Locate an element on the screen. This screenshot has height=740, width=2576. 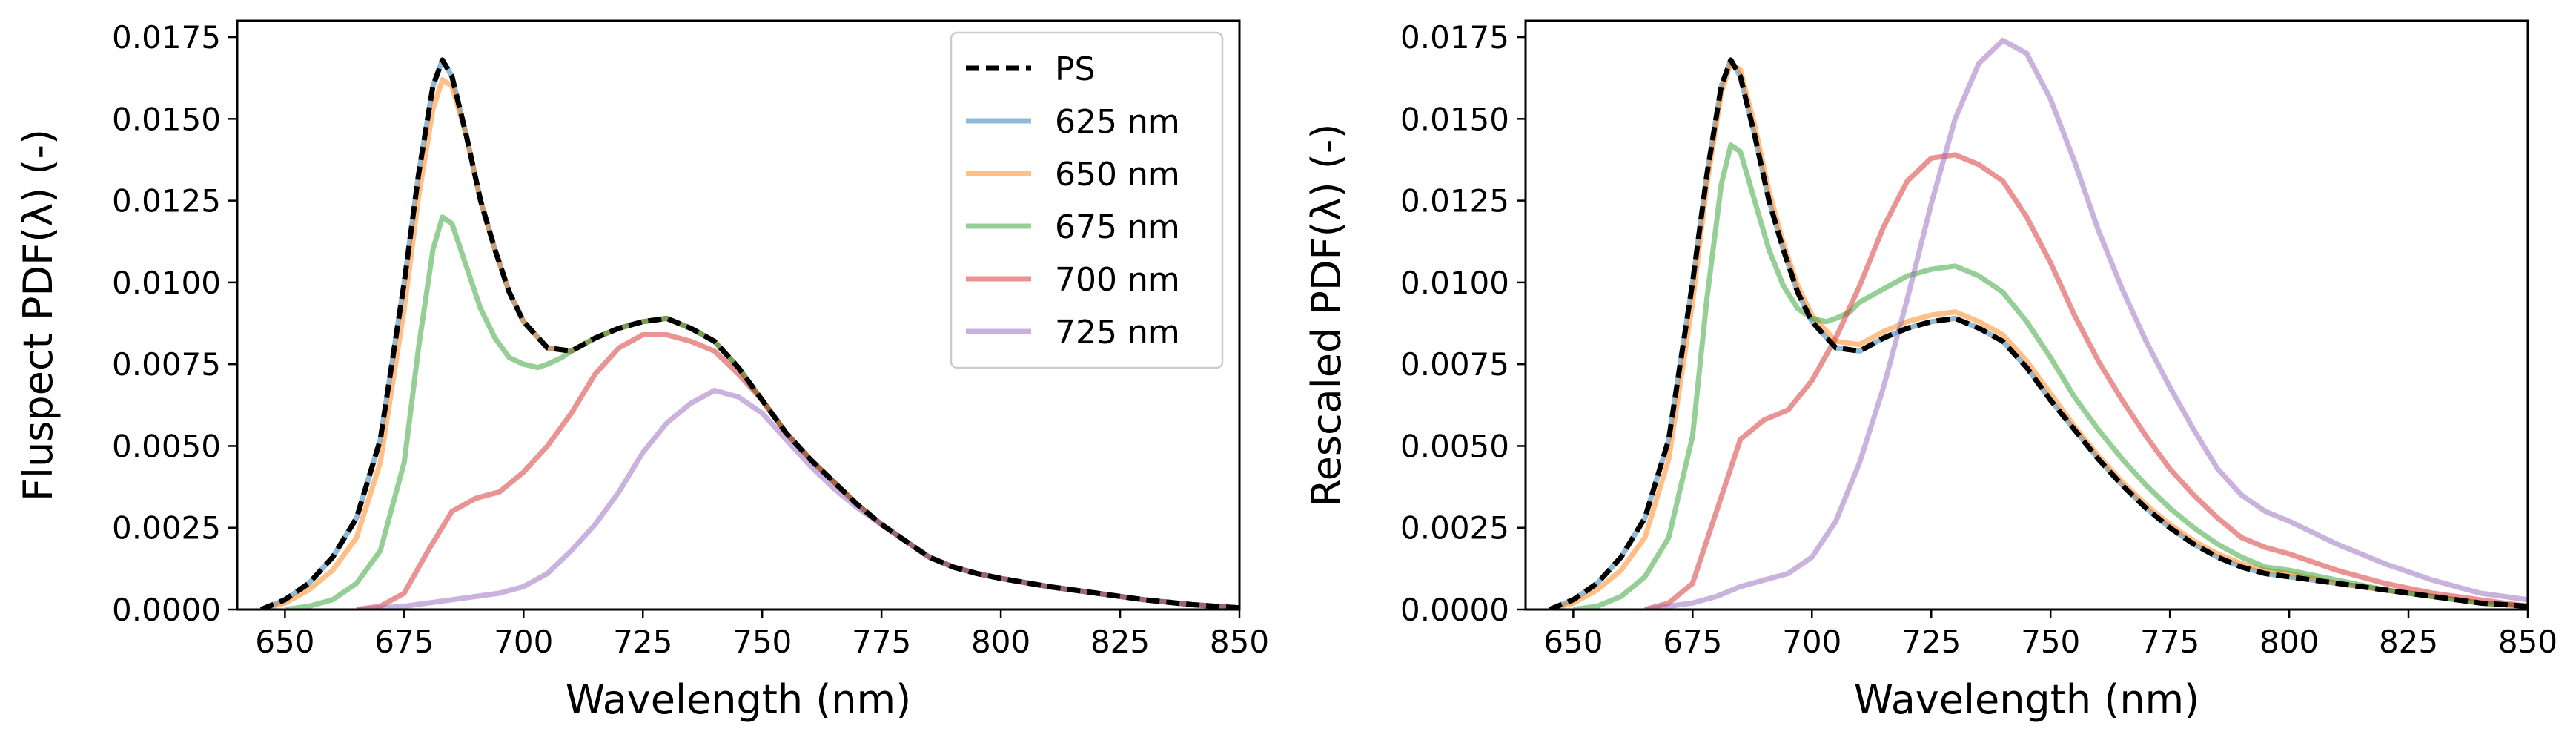
series-line-725-nm is located at coordinates (797, 498).